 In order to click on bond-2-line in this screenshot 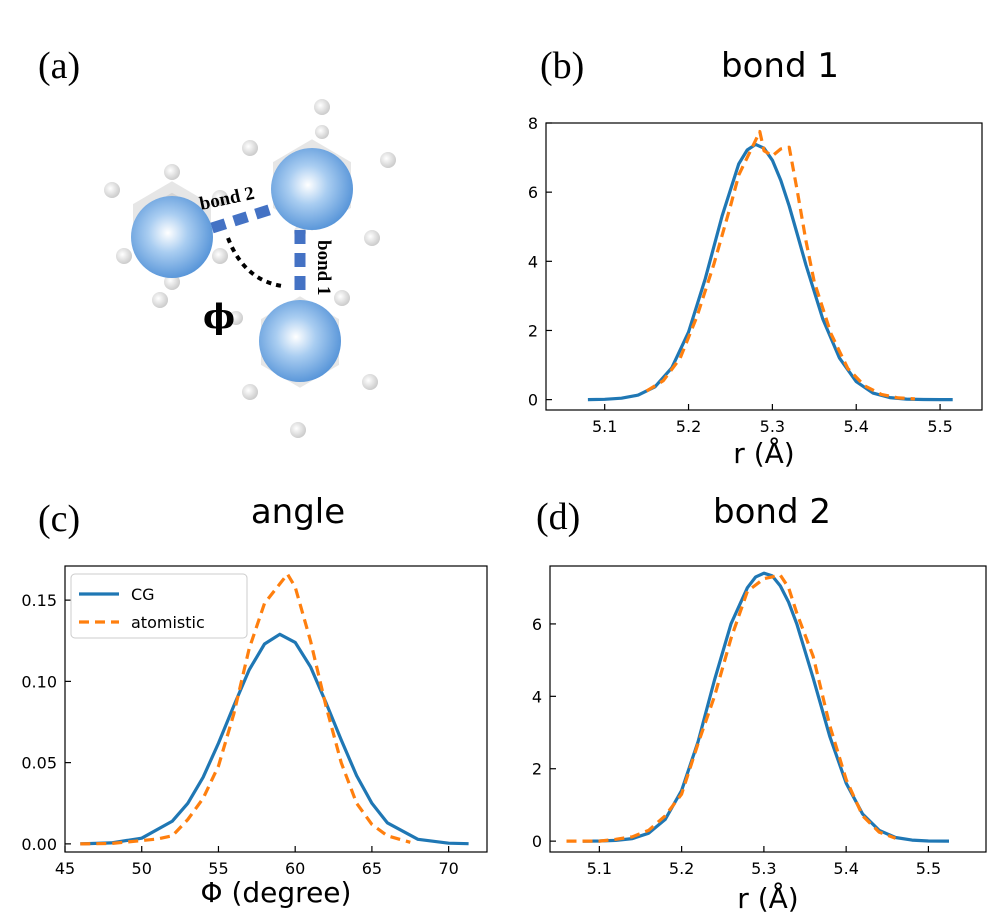, I will do `click(243, 218)`.